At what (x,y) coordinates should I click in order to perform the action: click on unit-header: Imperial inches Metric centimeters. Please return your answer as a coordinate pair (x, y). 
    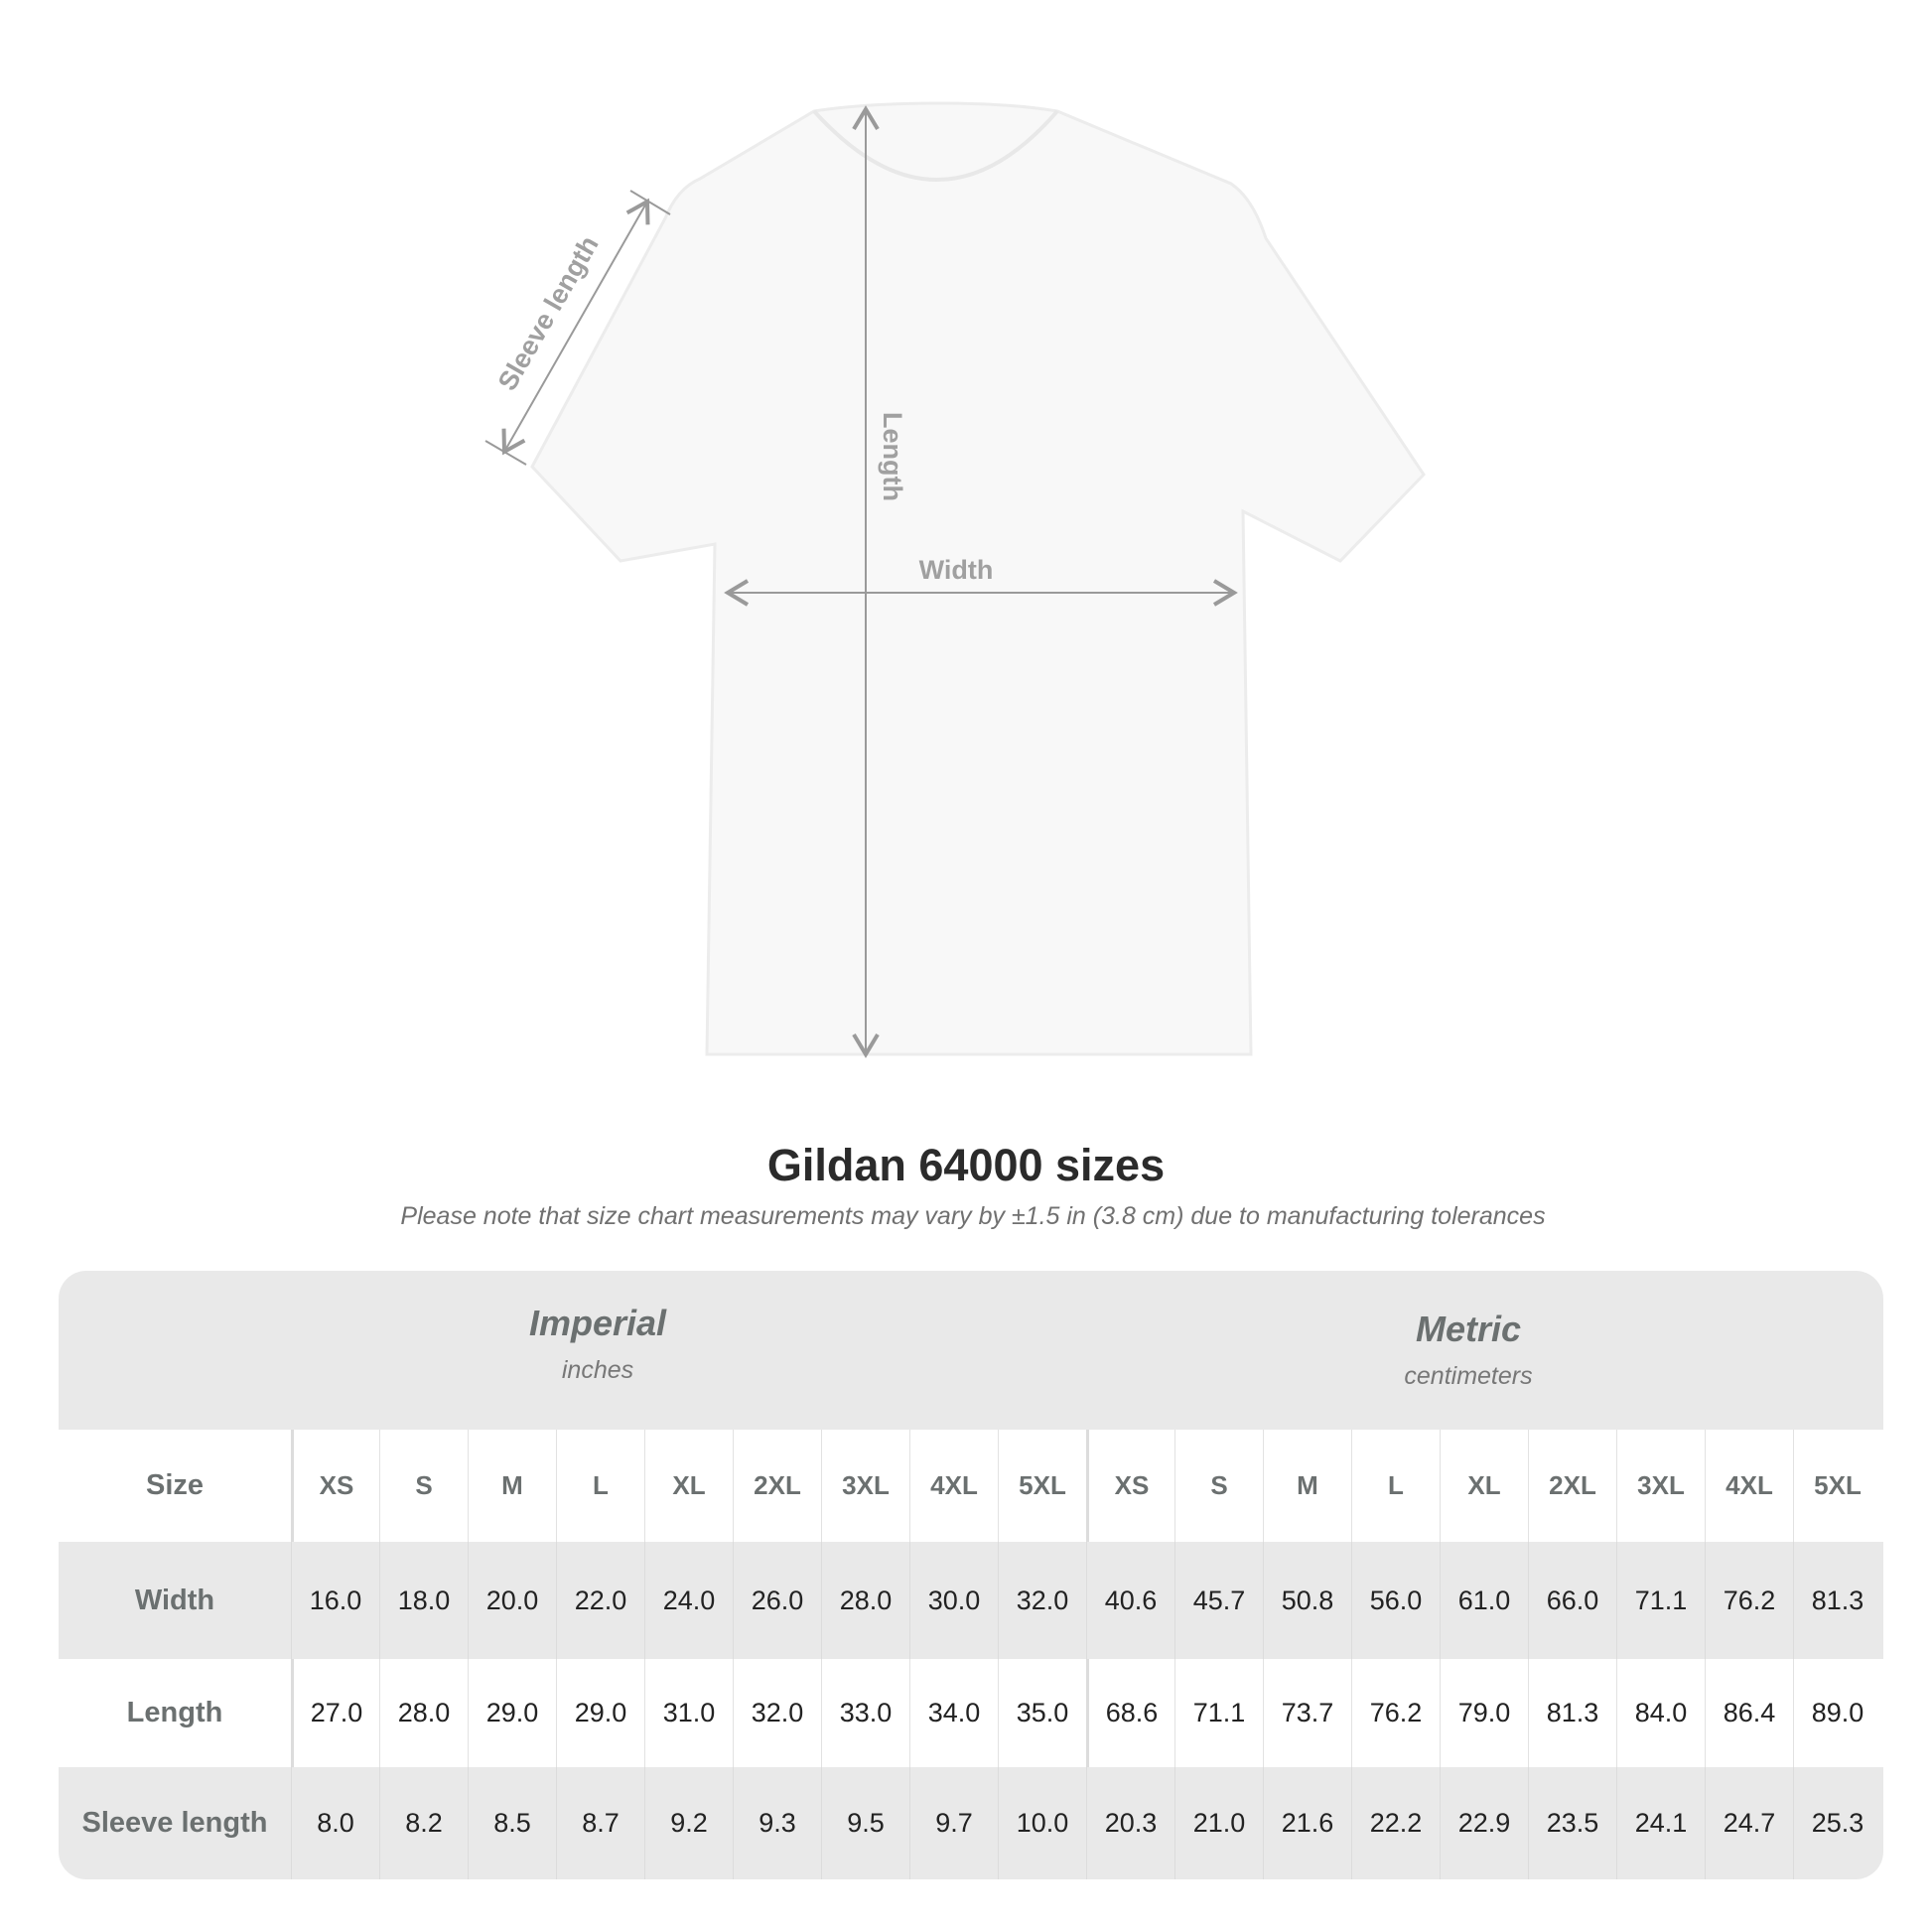
    Looking at the image, I should click on (971, 1350).